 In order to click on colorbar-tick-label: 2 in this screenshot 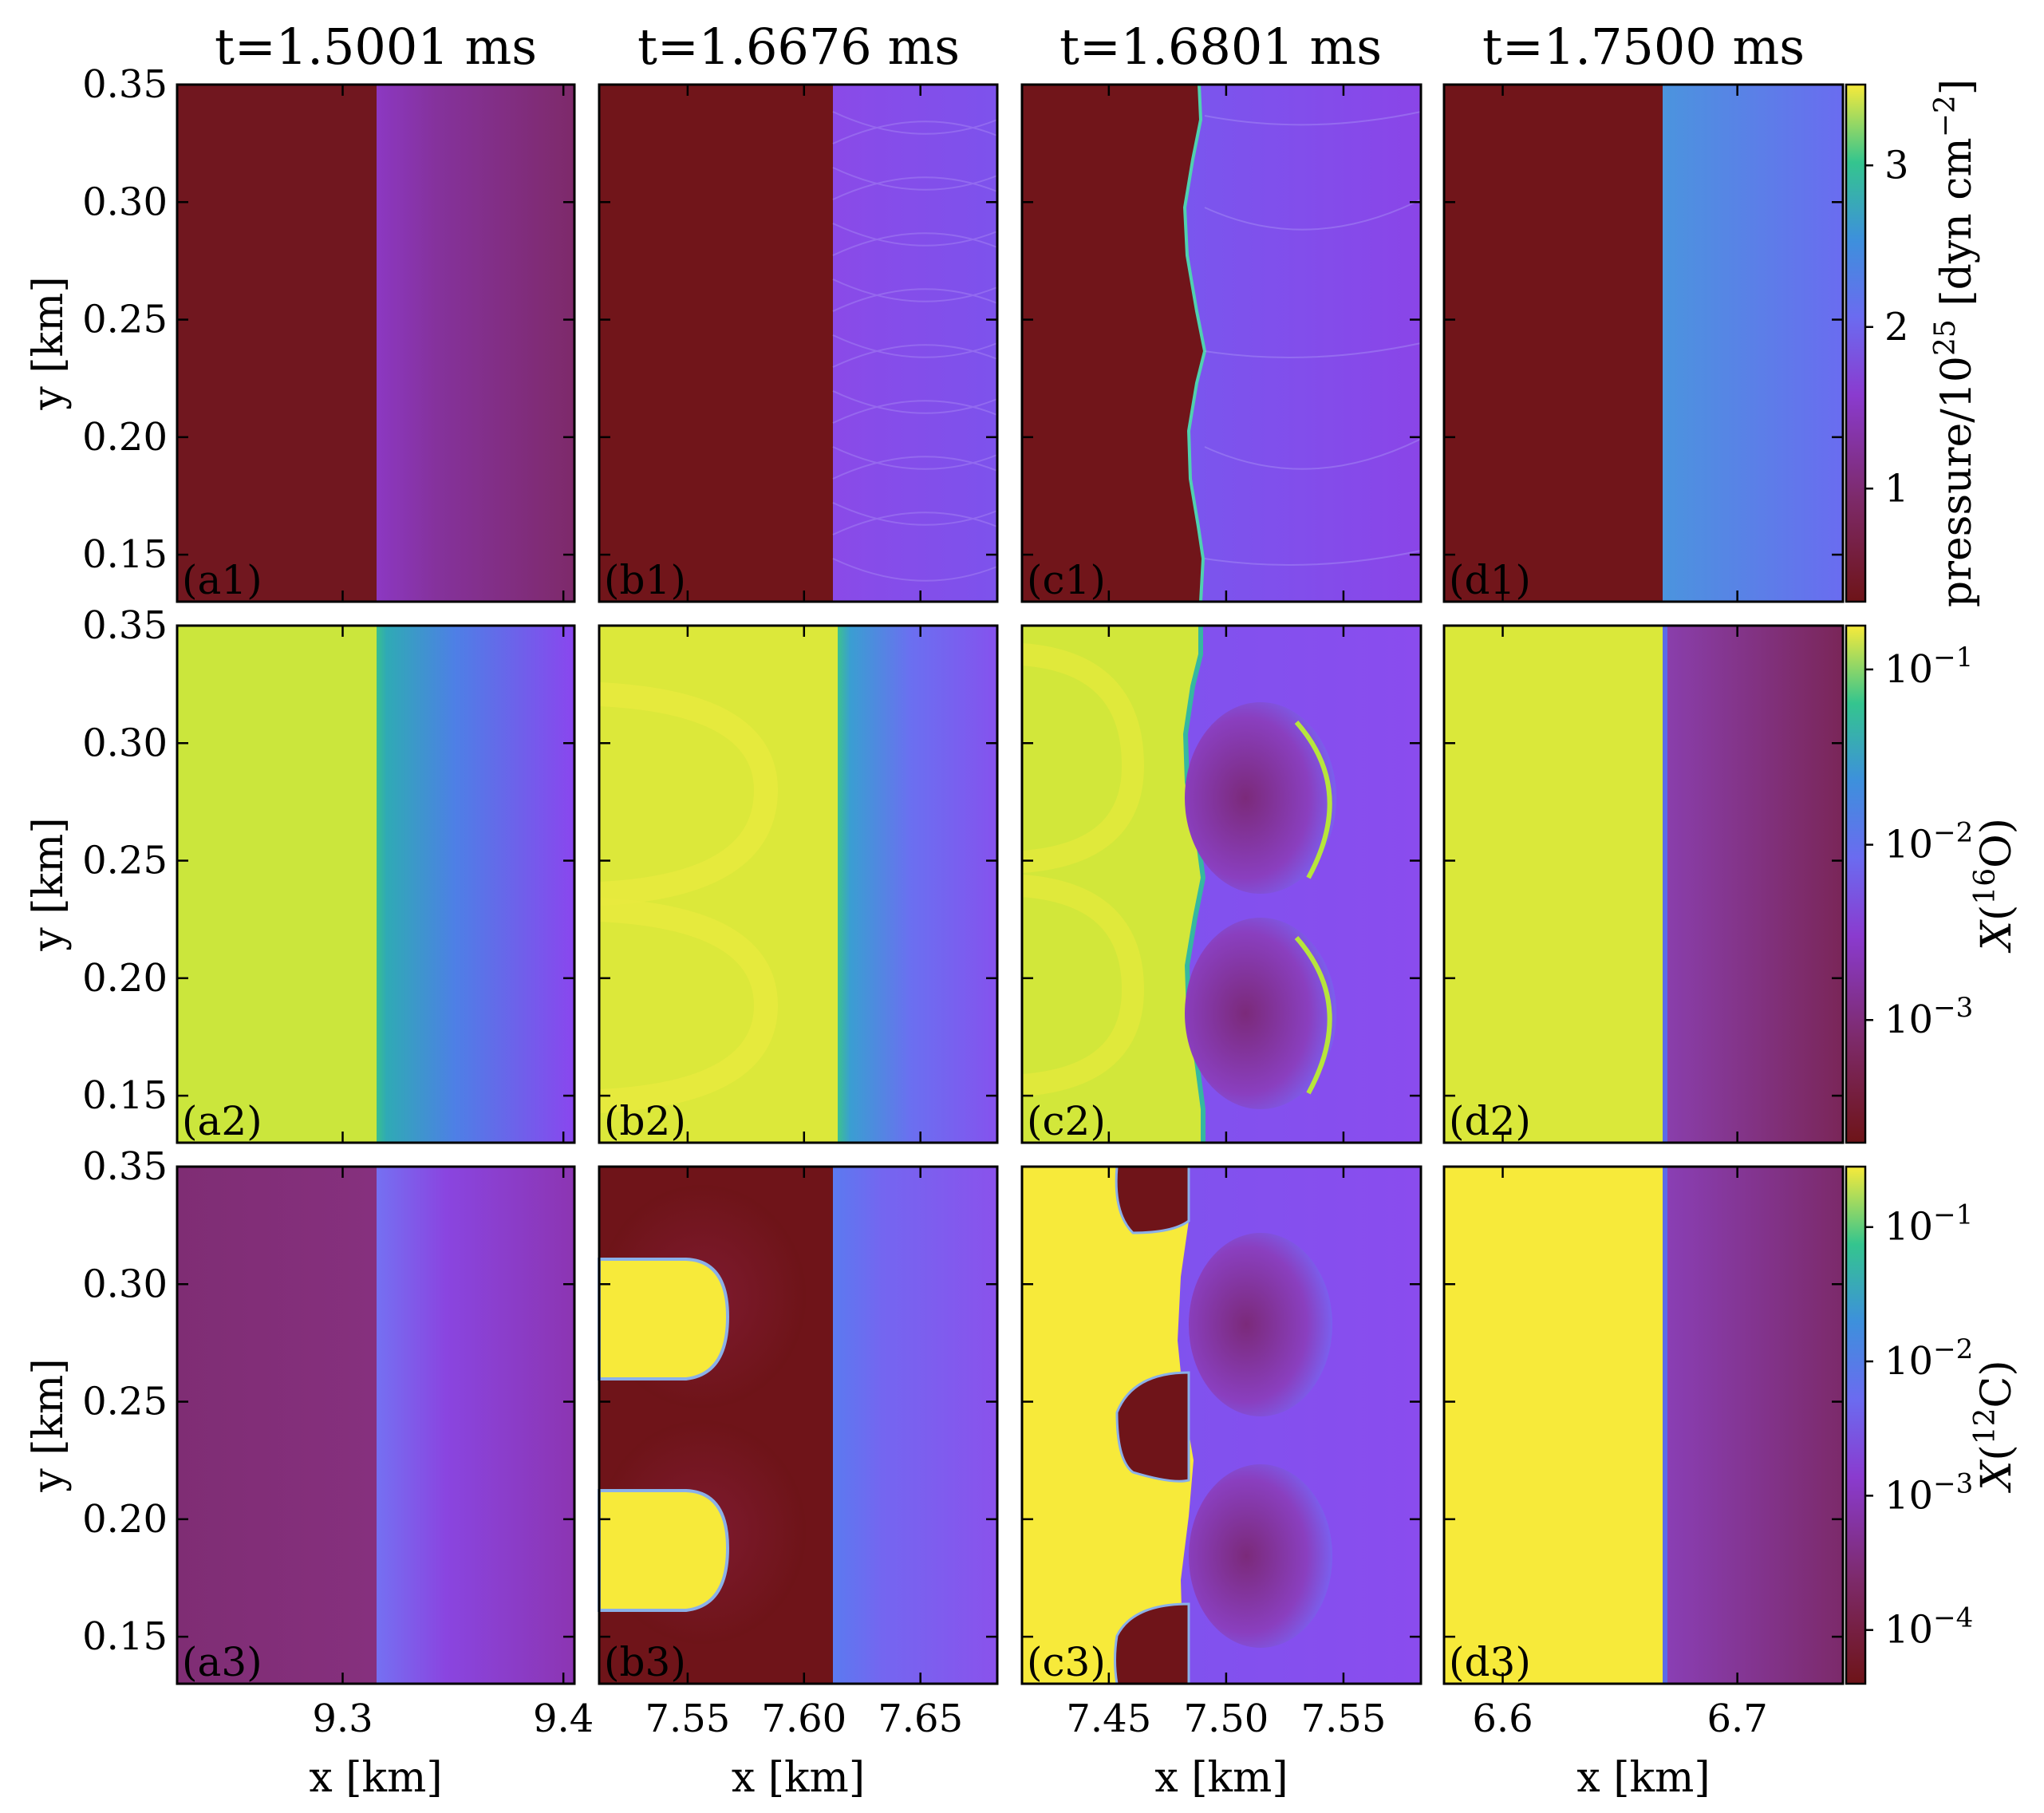, I will do `click(1896, 327)`.